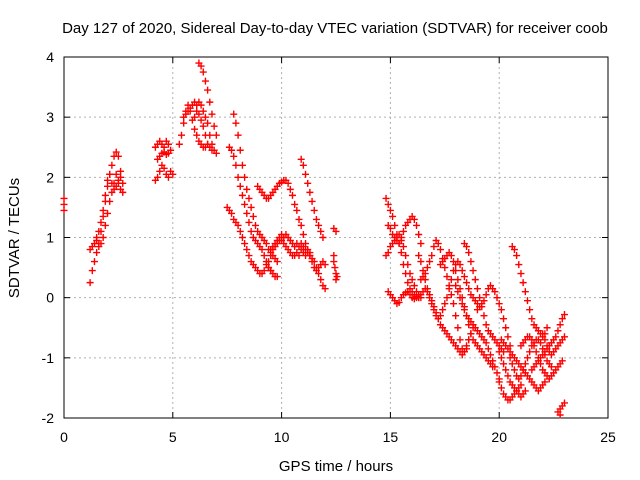 The height and width of the screenshot is (480, 640). What do you see at coordinates (391, 437) in the screenshot?
I see `x-tick-label: 15` at bounding box center [391, 437].